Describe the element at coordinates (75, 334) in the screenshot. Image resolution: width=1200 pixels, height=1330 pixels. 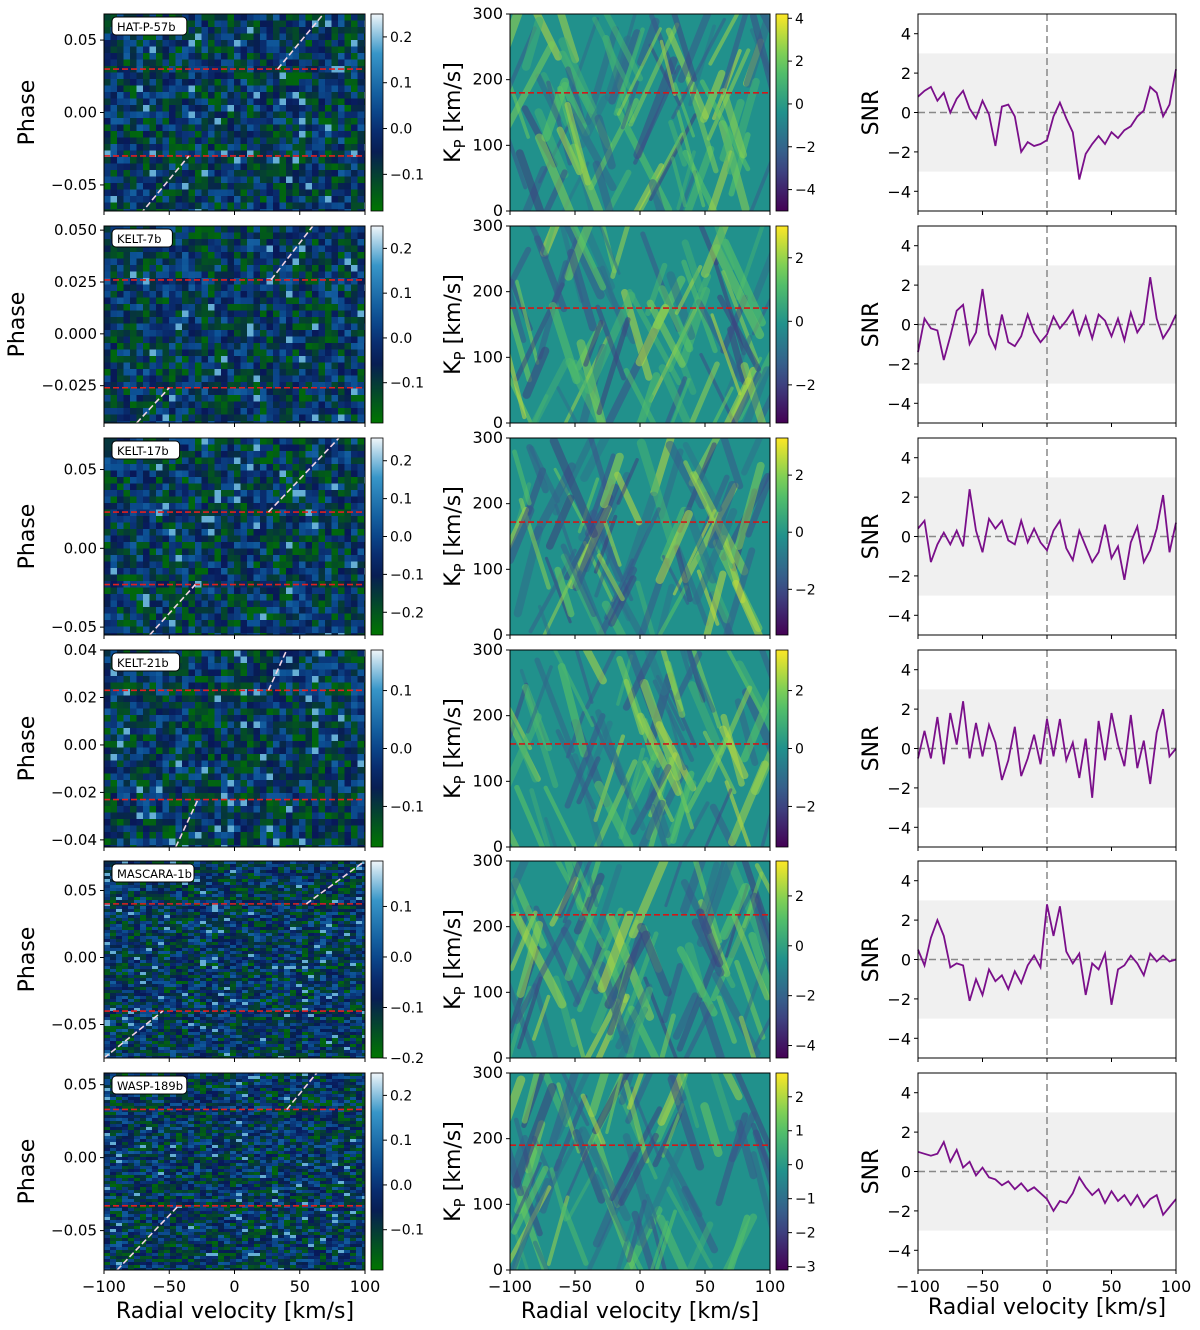
I see `y-tick-label: 0.000` at that location.